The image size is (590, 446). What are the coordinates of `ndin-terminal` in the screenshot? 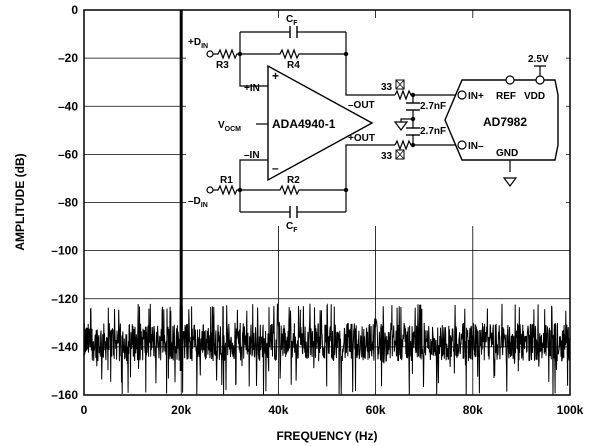 It's located at (210, 190).